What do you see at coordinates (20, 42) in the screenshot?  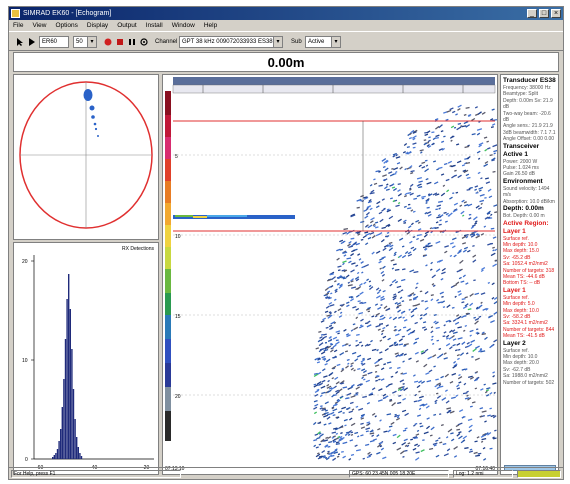 I see `pointer-icon` at bounding box center [20, 42].